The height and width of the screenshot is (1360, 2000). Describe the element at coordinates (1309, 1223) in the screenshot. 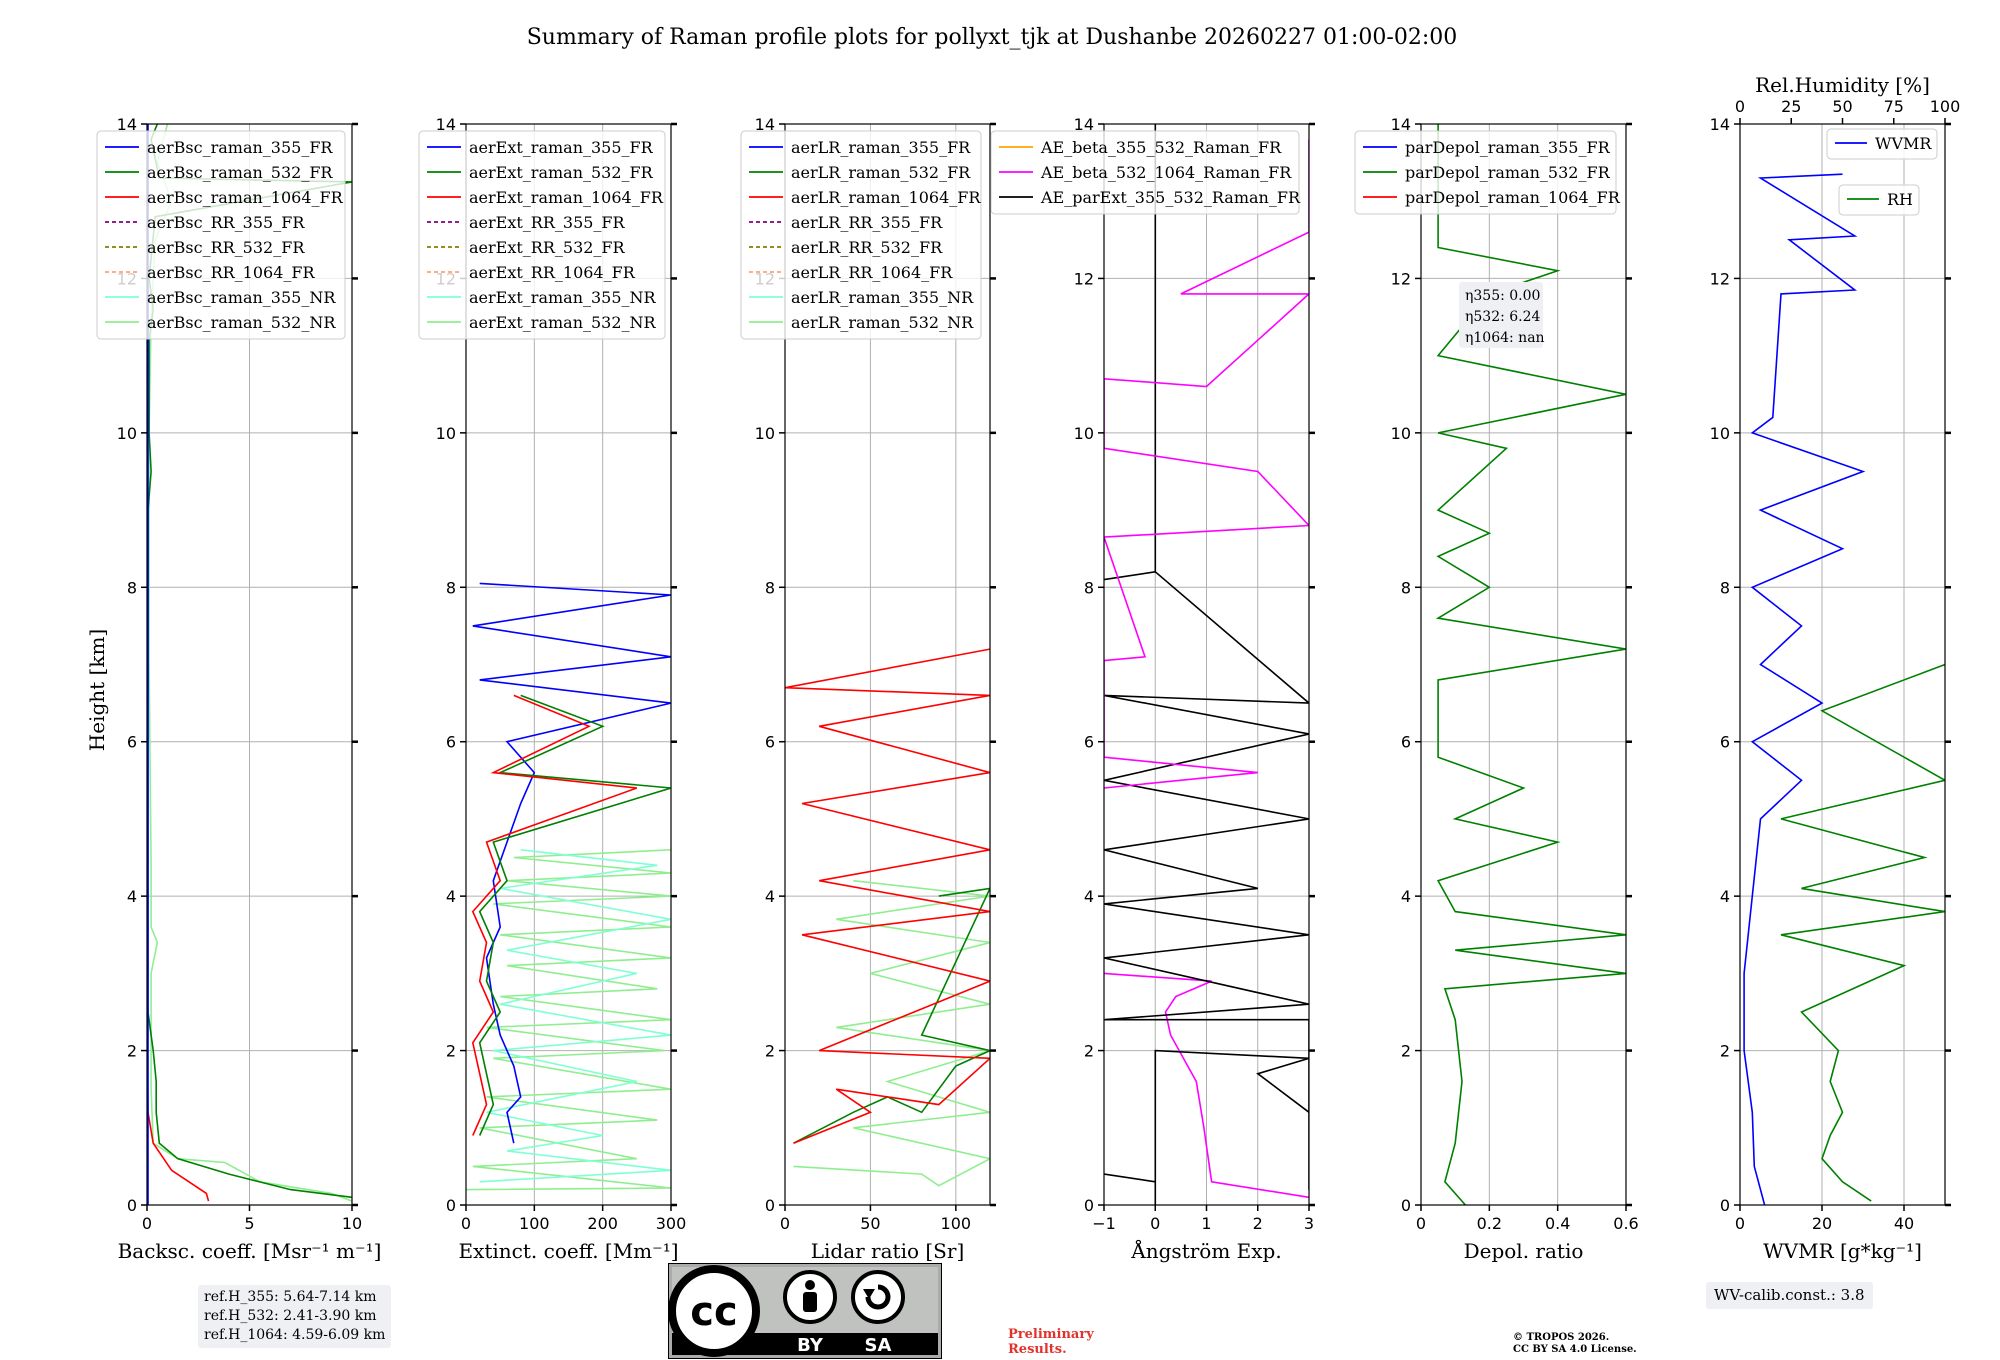

I see `x-tick-label: 3` at that location.